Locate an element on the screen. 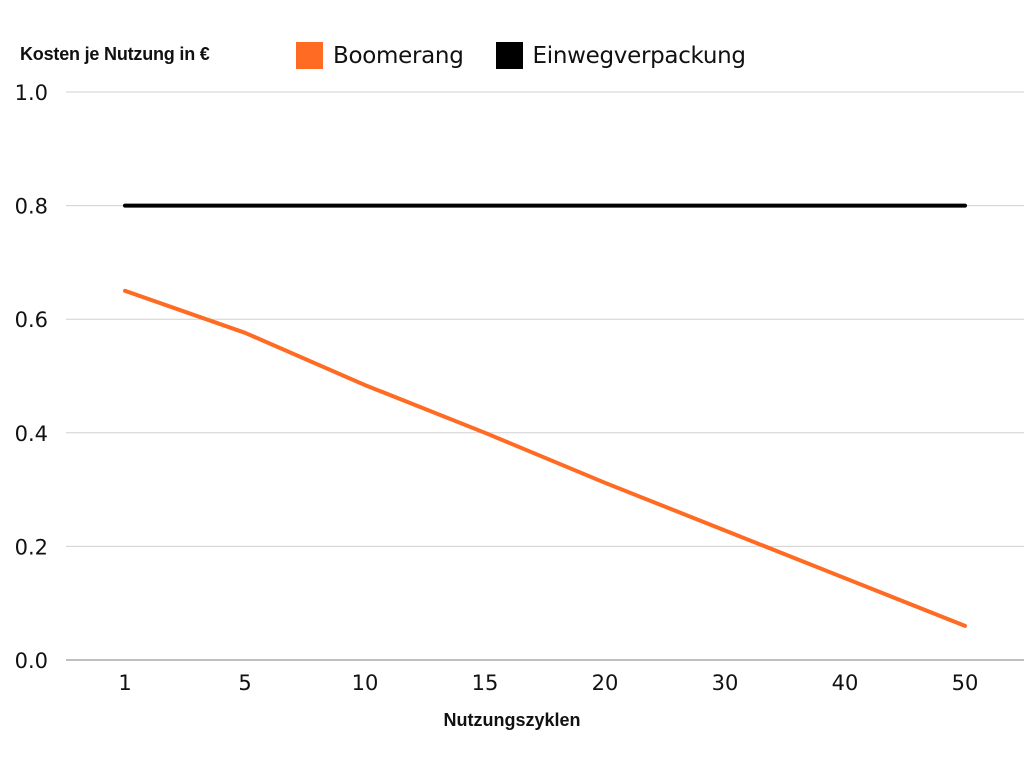  legend: Boomerang Einwegverpackung is located at coordinates (537, 55).